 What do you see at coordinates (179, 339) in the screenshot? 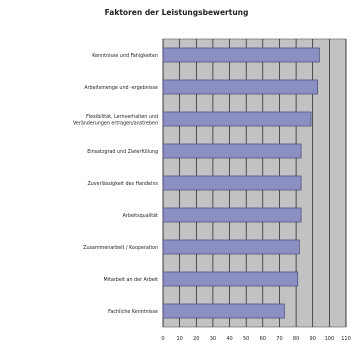
I see `x-tick-label: 10` at bounding box center [179, 339].